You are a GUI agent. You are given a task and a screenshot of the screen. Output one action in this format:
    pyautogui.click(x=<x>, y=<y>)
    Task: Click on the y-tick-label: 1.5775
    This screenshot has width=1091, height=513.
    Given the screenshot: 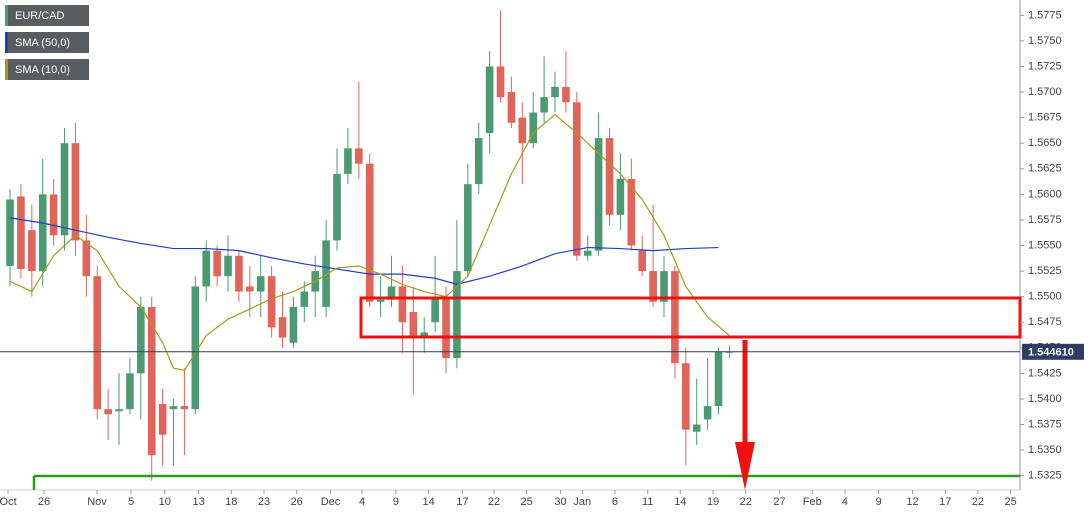 What is the action you would take?
    pyautogui.click(x=1045, y=15)
    